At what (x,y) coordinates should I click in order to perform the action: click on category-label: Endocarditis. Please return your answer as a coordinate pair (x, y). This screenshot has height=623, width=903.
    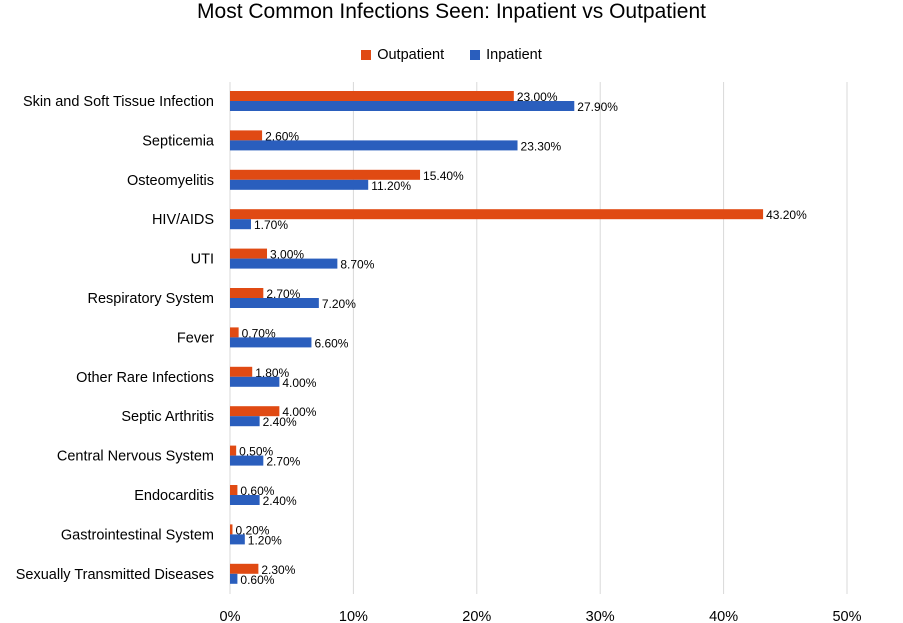
    Looking at the image, I should click on (174, 496).